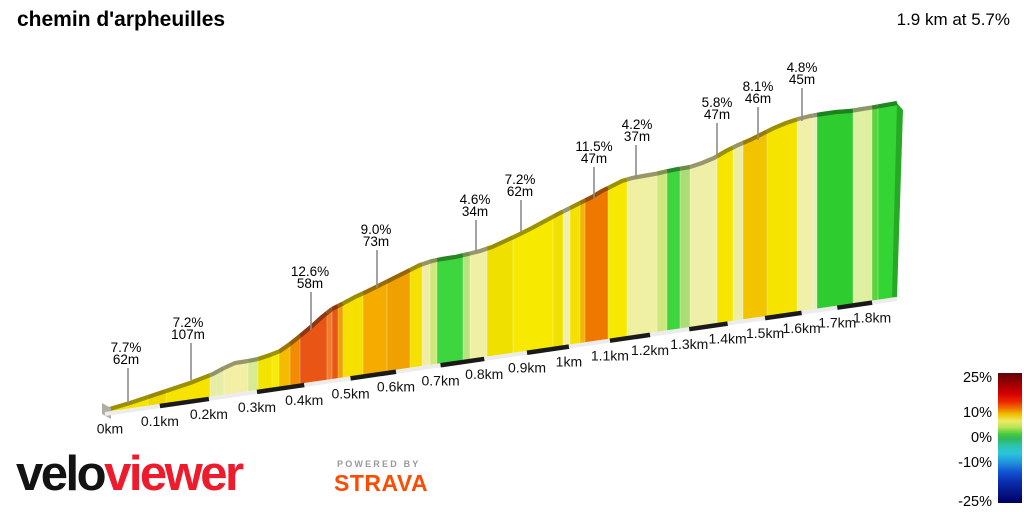  What do you see at coordinates (520, 179) in the screenshot?
I see `annotation-gradient-label: 7.2%` at bounding box center [520, 179].